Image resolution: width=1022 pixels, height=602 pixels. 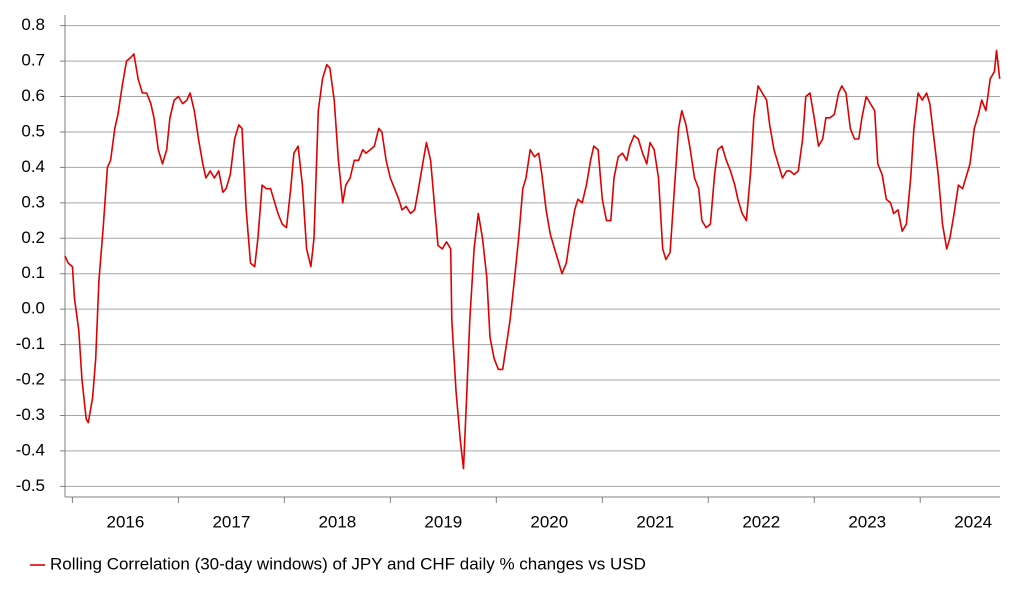 I want to click on x-tick-label: 2016, so click(x=125, y=521).